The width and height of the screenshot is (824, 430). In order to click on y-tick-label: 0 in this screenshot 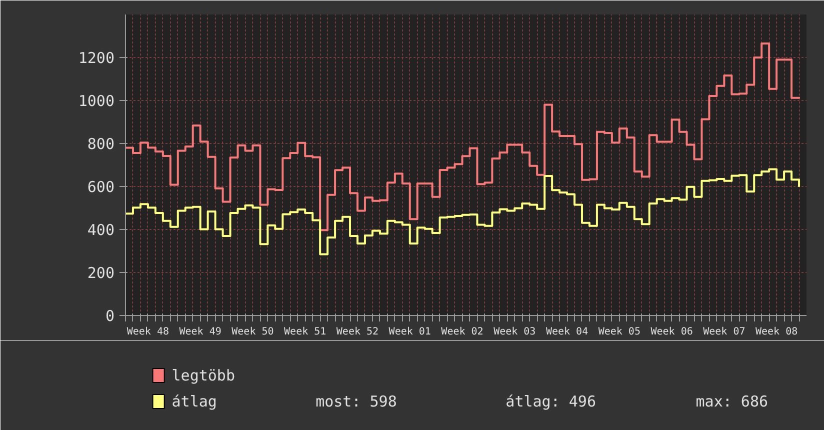, I will do `click(109, 316)`.